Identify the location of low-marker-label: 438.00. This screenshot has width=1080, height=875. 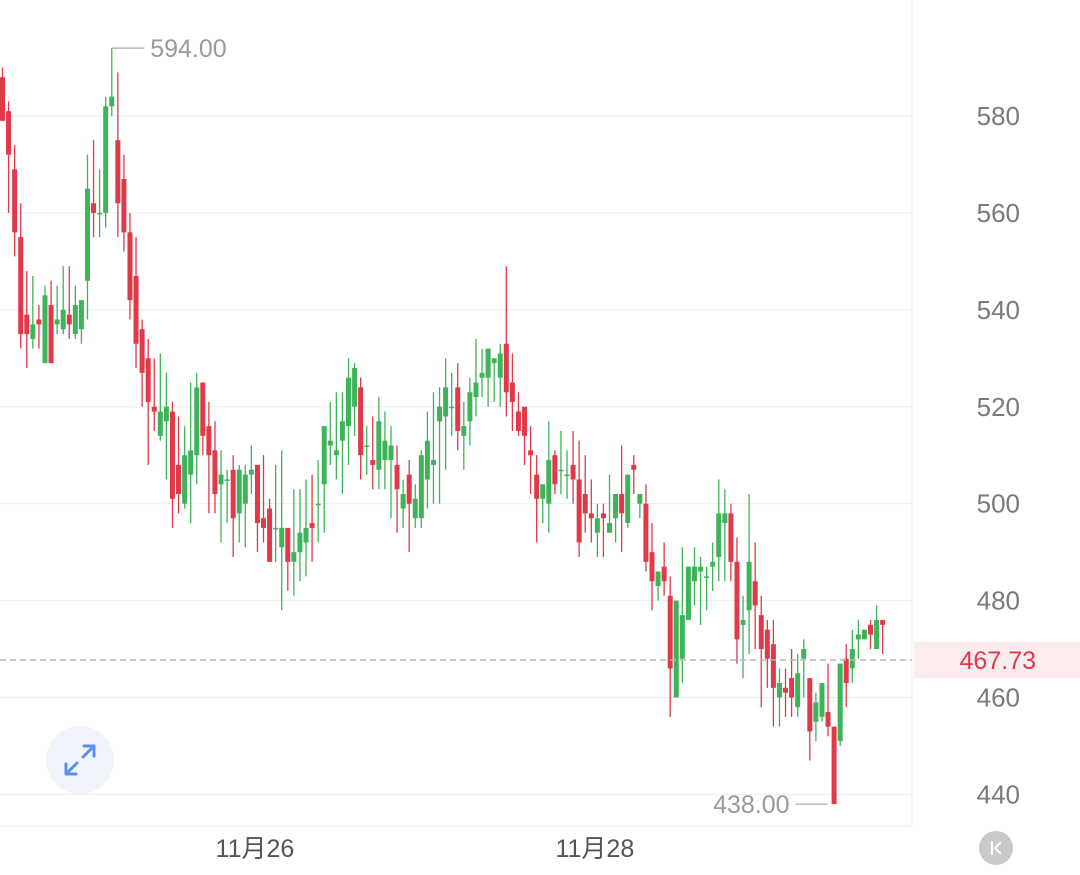
(751, 805).